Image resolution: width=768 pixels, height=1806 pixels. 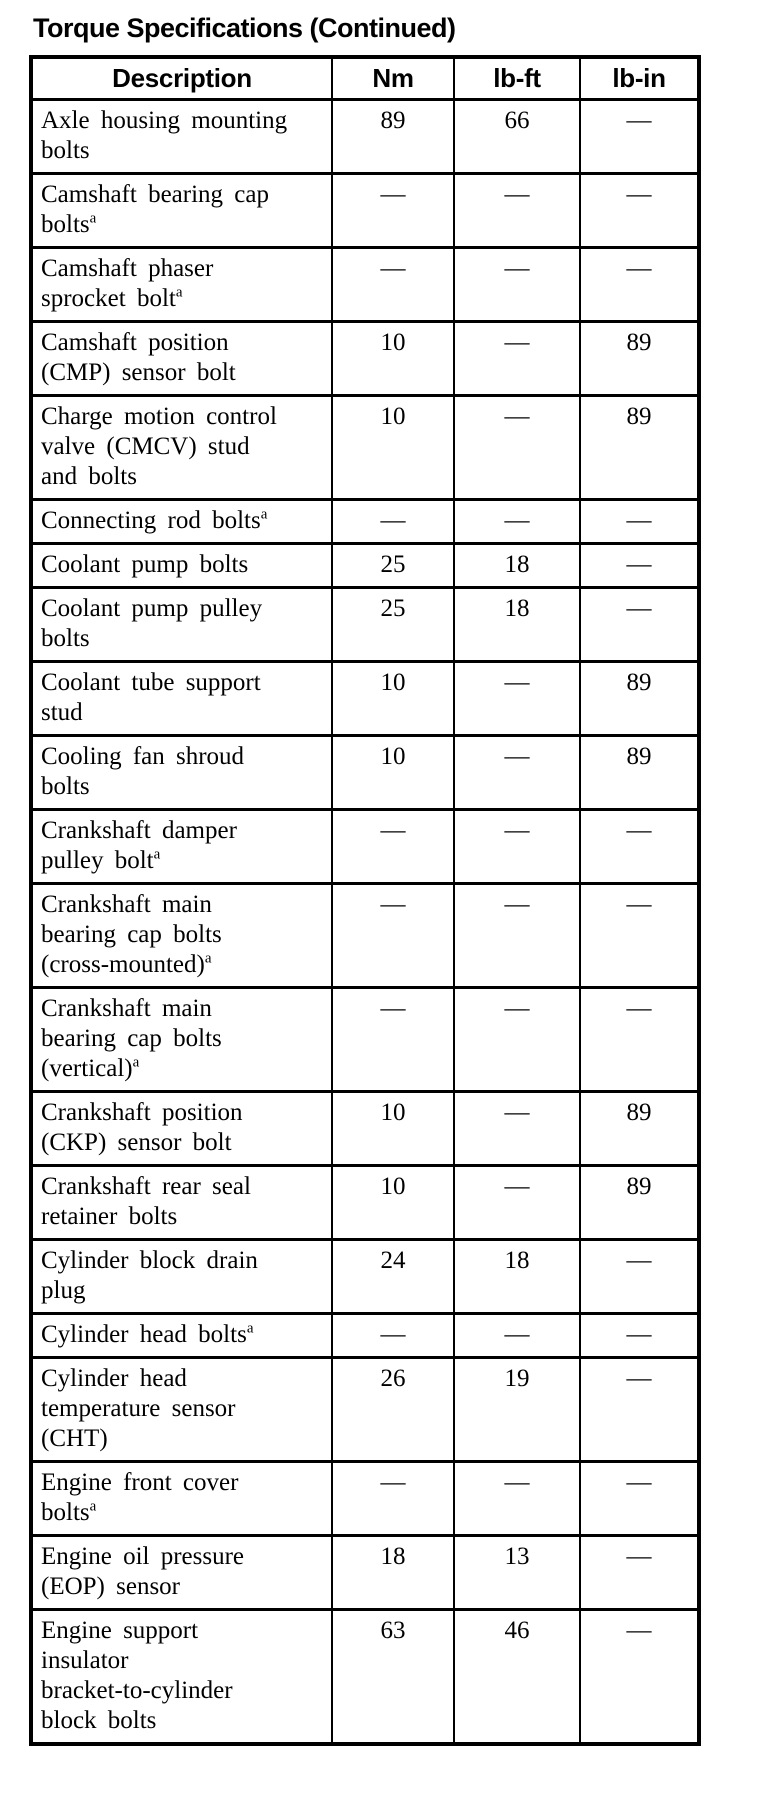 I want to click on nm-value-cell: 26, so click(x=393, y=1409).